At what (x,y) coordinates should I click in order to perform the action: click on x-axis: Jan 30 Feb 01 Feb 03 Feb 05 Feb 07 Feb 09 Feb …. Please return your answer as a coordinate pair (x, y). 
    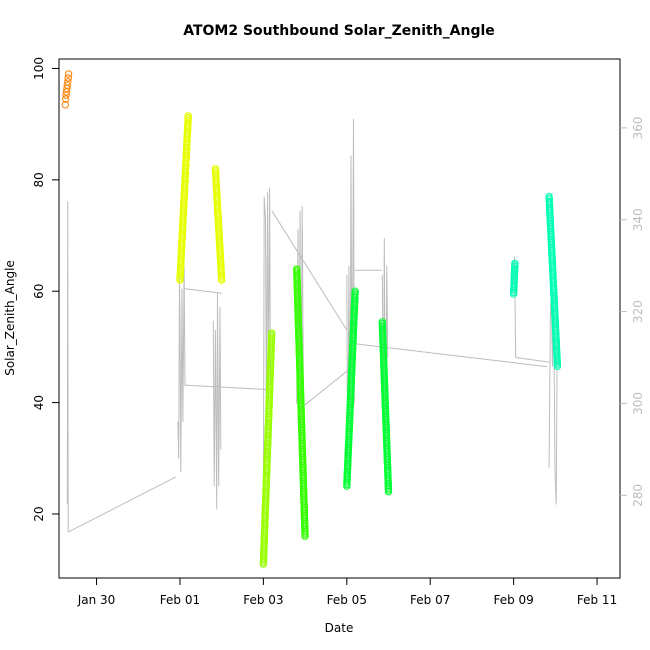
    Looking at the image, I should click on (347, 592).